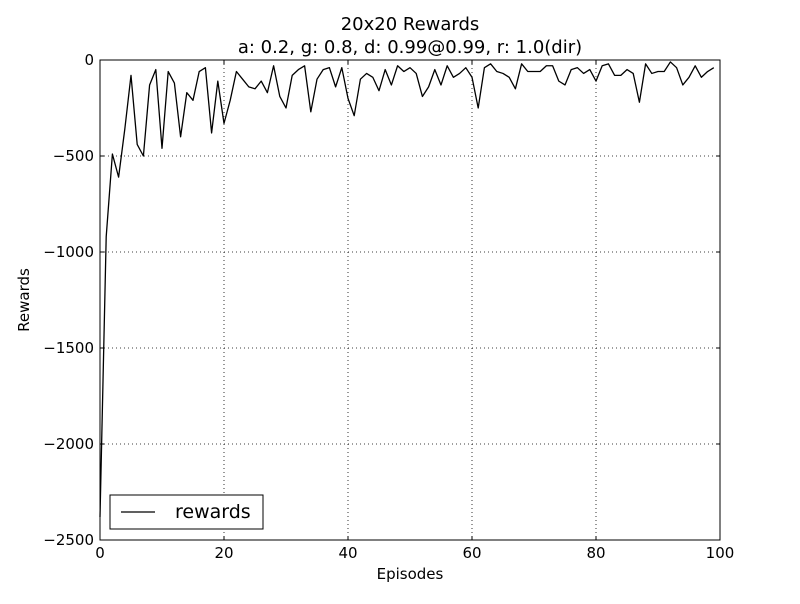  What do you see at coordinates (223, 553) in the screenshot?
I see `x-tick-label: 20` at bounding box center [223, 553].